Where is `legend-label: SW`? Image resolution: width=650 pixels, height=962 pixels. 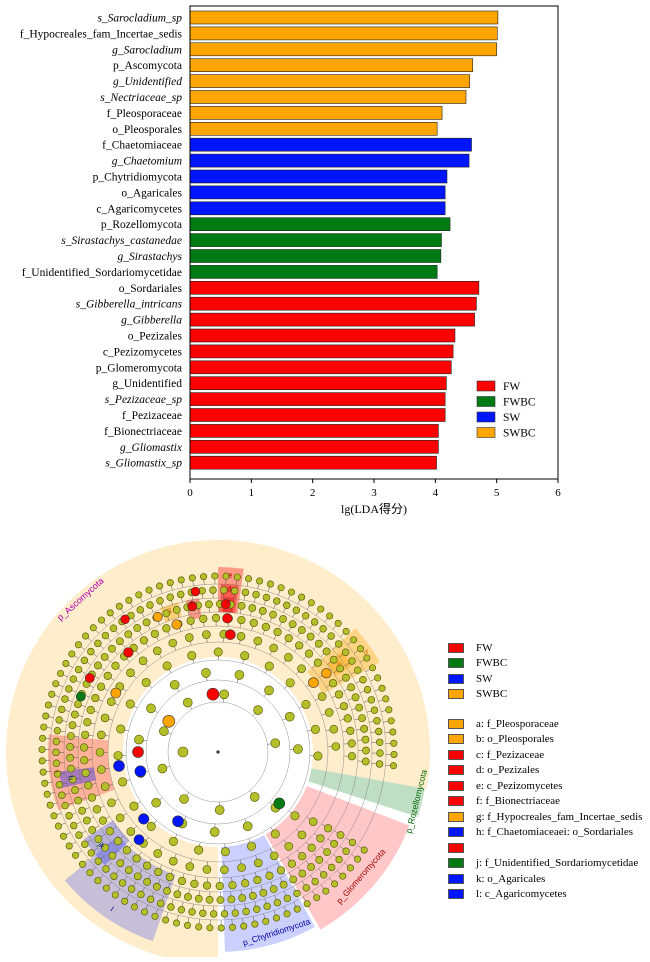 legend-label: SW is located at coordinates (484, 679).